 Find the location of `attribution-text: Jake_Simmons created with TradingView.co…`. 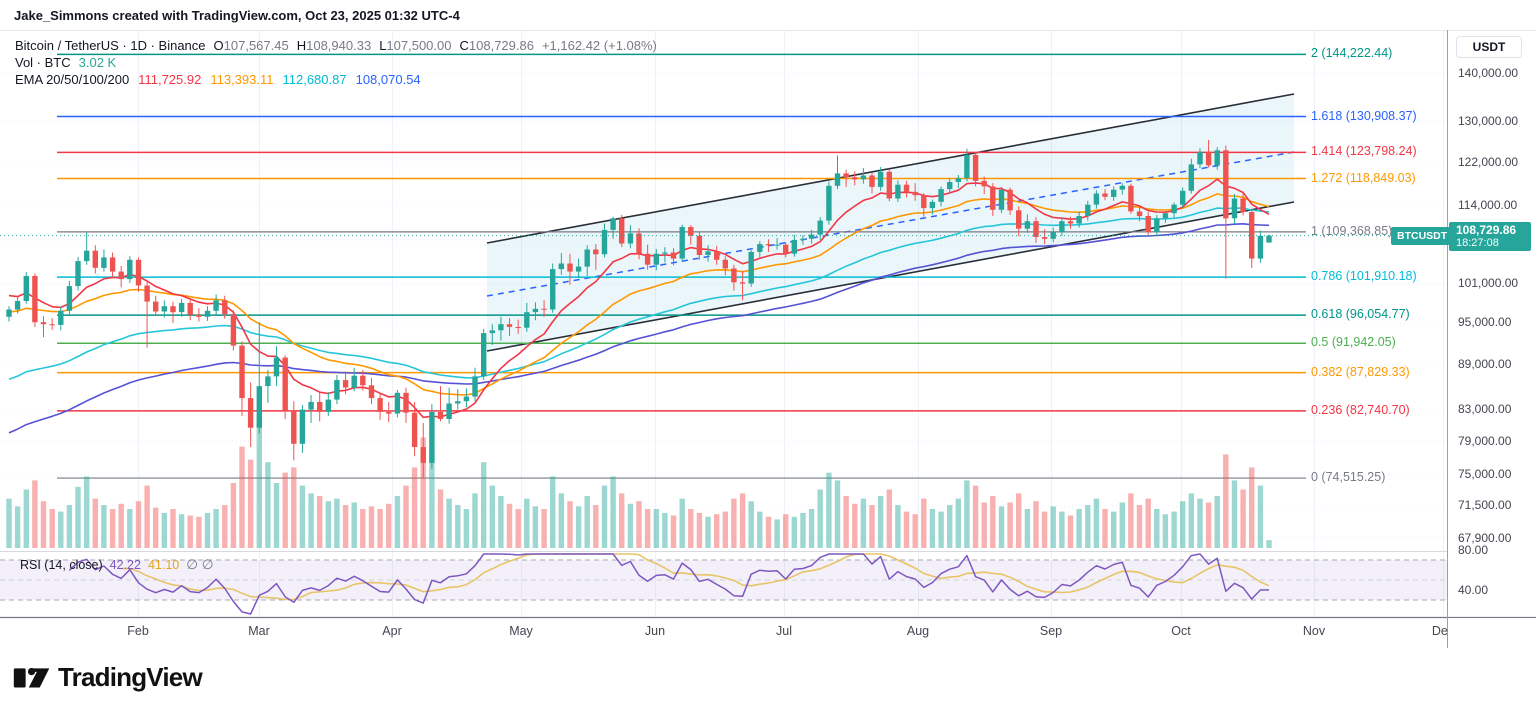

attribution-text: Jake_Simmons created with TradingView.co… is located at coordinates (237, 15).